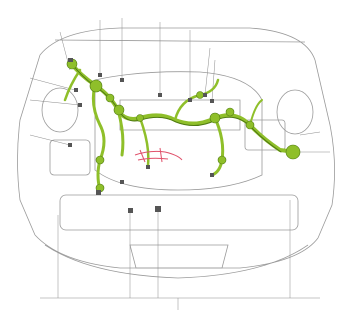 The image size is (355, 321). What do you see at coordinates (324, 149) in the screenshot?
I see `right-fender` at bounding box center [324, 149].